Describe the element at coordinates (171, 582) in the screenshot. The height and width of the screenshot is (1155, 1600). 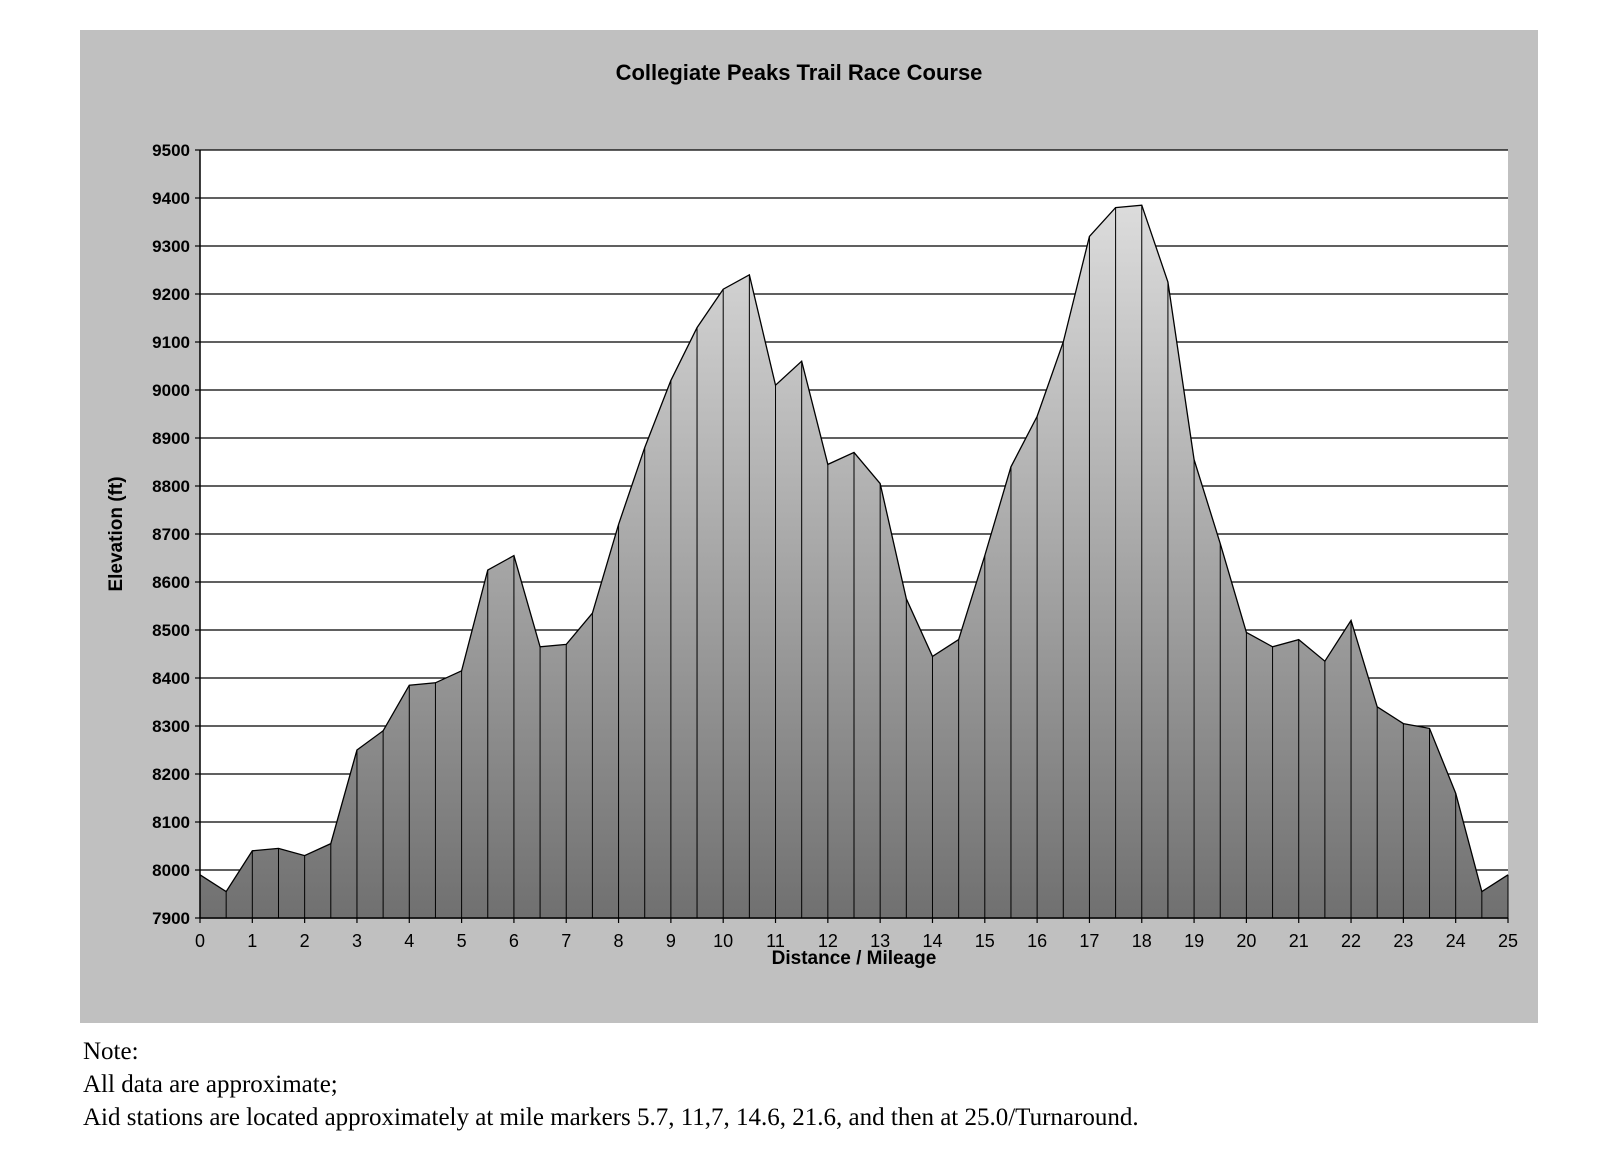
I see `ytick-label-8600: 8600` at that location.